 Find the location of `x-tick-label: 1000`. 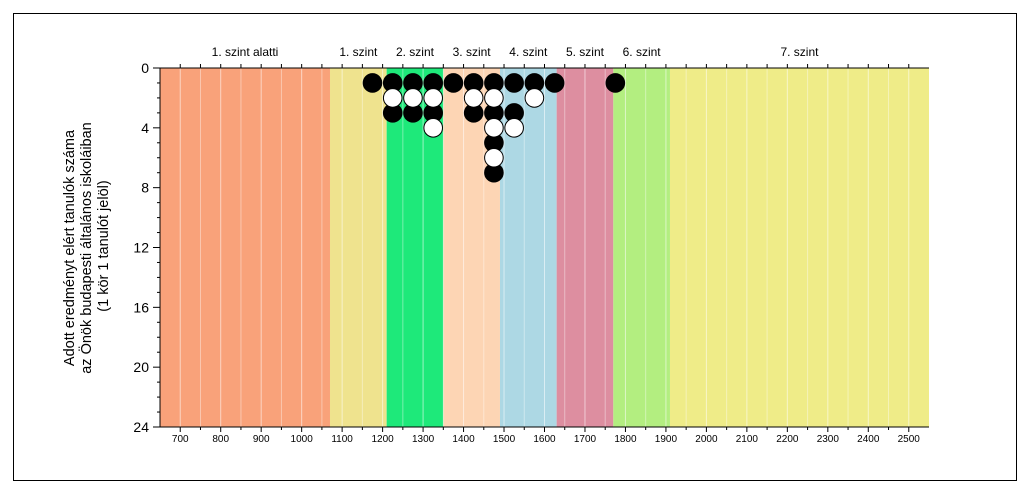

x-tick-label: 1000 is located at coordinates (302, 439).